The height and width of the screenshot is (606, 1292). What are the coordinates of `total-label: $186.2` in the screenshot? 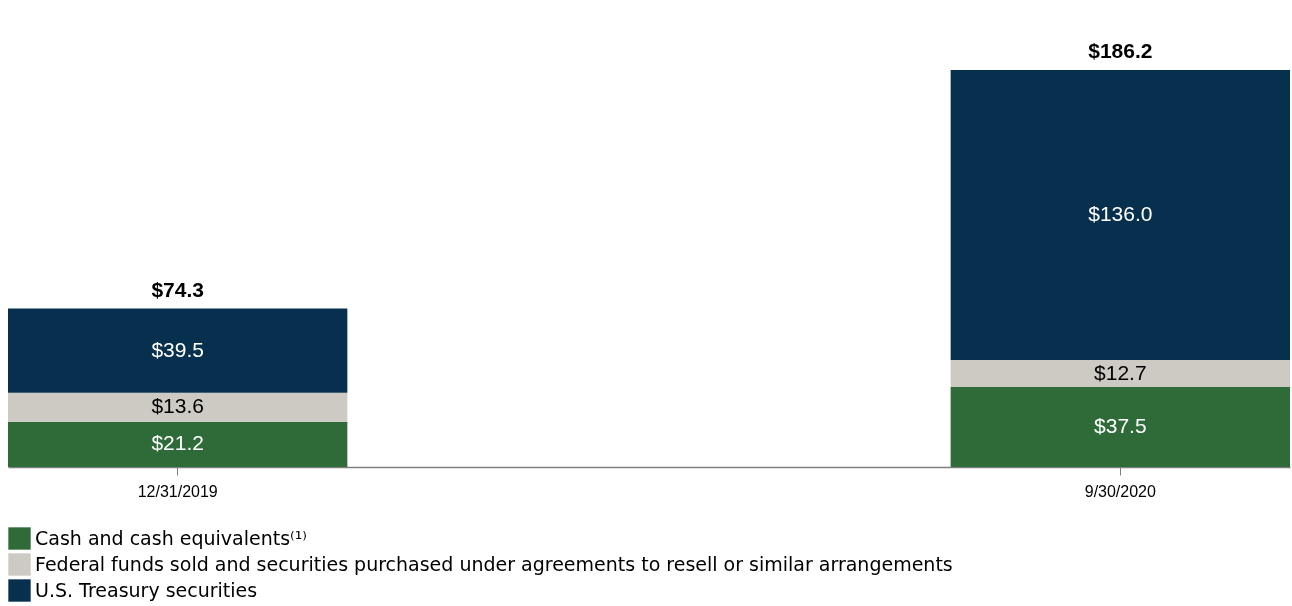 It's located at (1120, 50).